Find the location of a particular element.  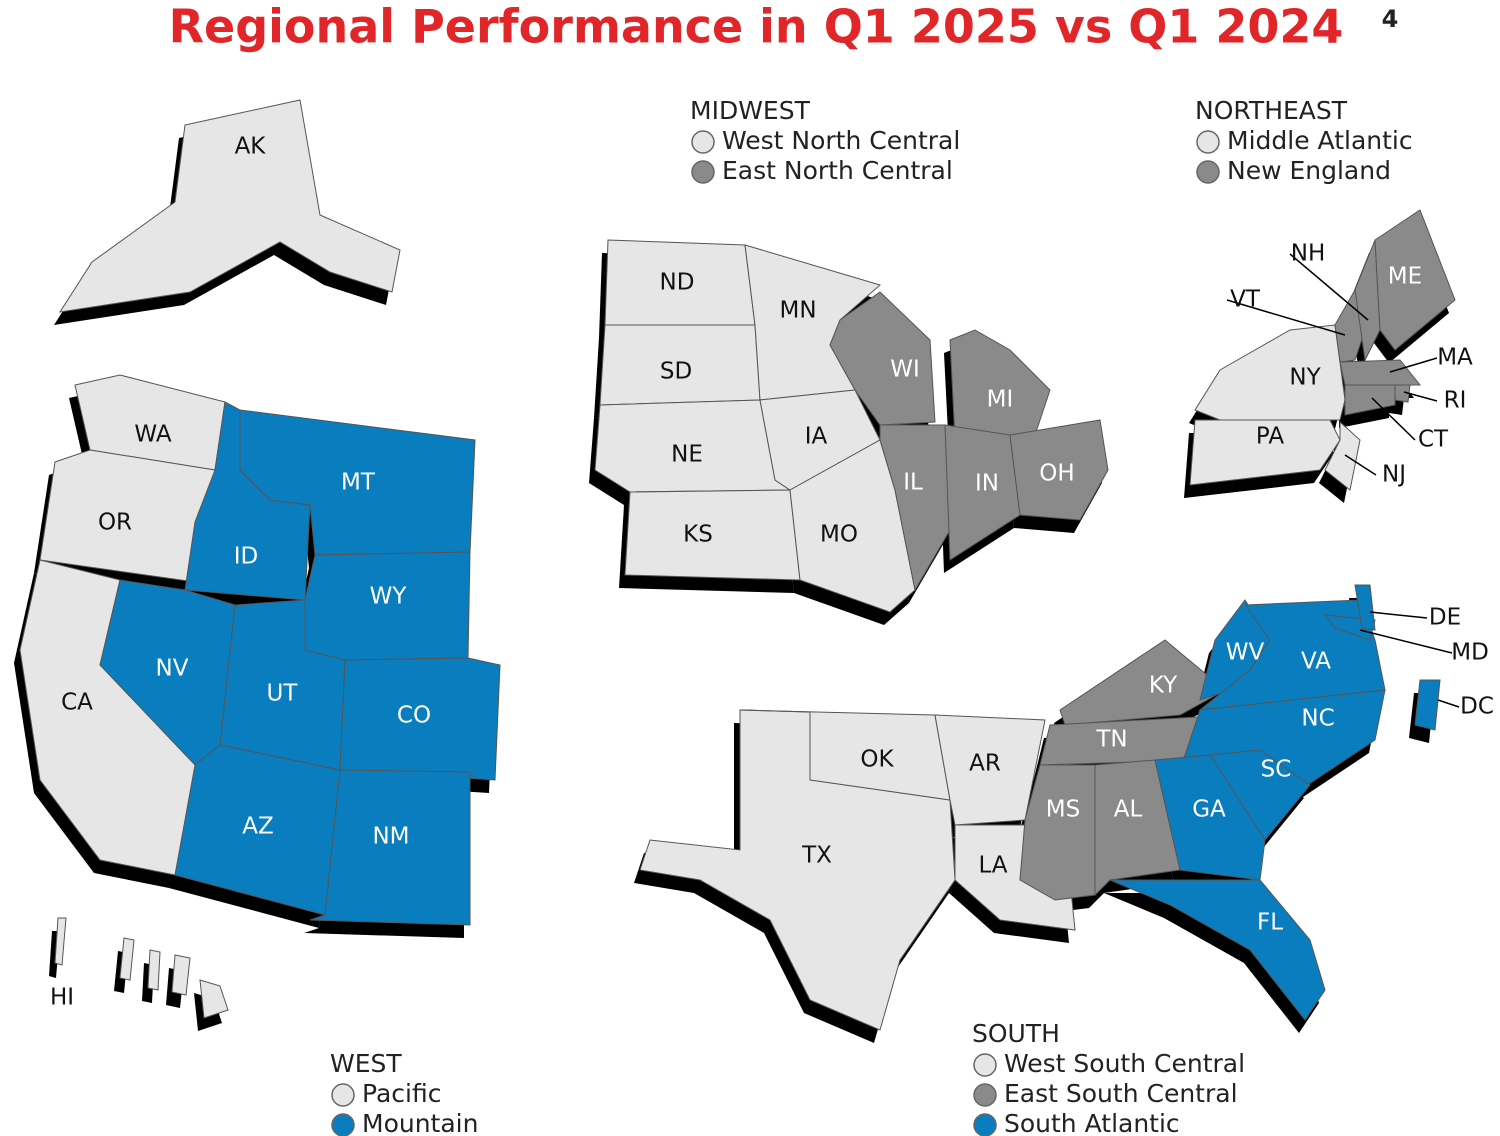

legend-title: NORTHEAST is located at coordinates (1271, 110).